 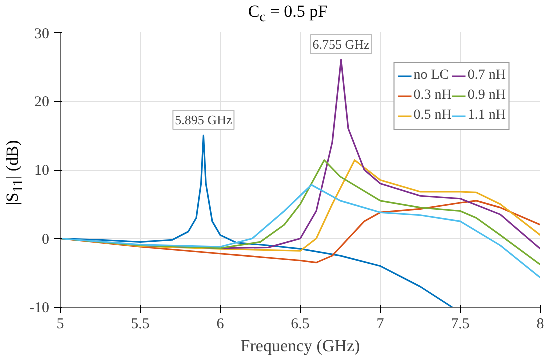 What do you see at coordinates (432, 76) in the screenshot?
I see `legend-label: no LC` at bounding box center [432, 76].